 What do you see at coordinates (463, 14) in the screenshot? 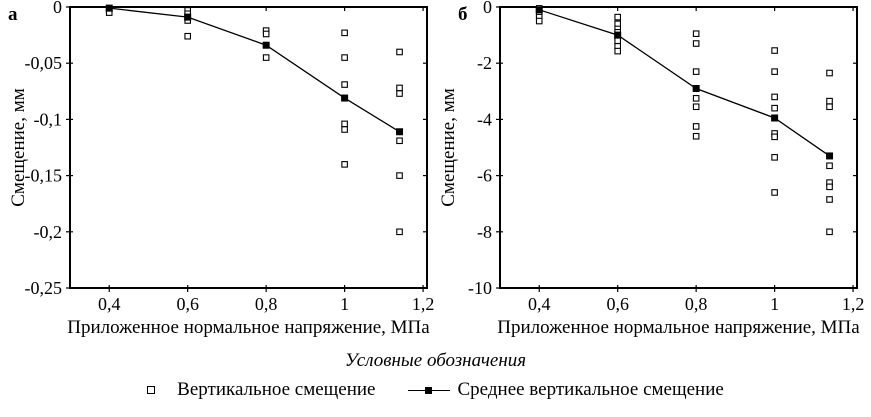
I see `panel-label: б` at bounding box center [463, 14].